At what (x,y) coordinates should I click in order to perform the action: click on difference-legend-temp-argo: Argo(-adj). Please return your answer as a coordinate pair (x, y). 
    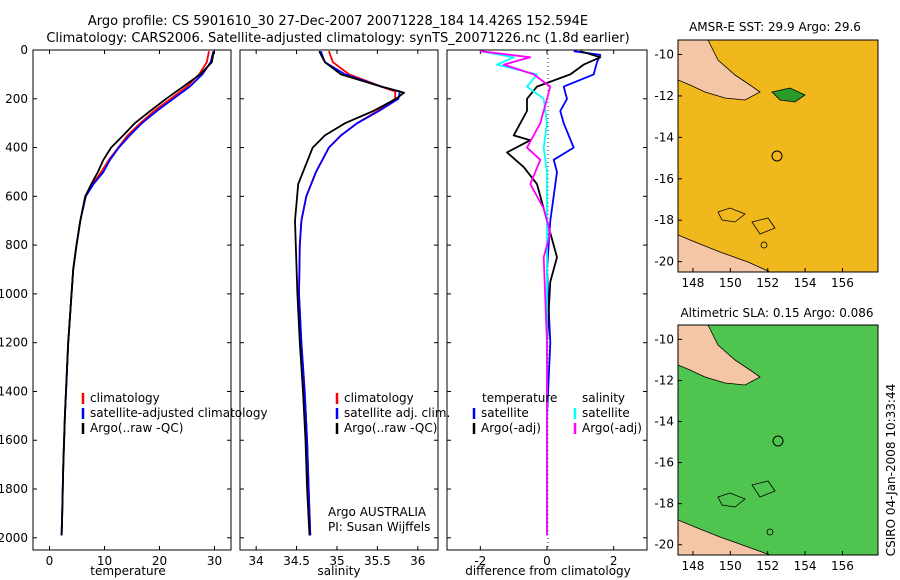
    Looking at the image, I should click on (511, 428).